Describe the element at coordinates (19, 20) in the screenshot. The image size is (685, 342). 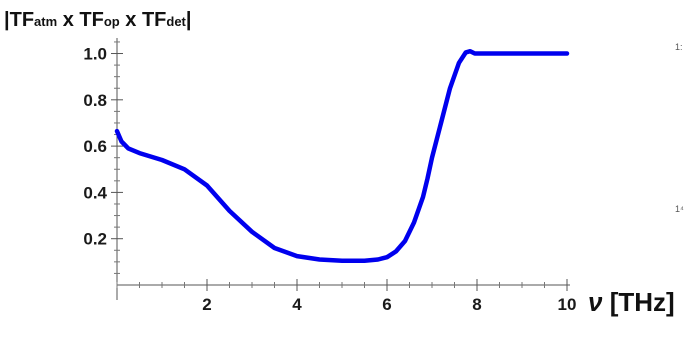
I see `title-prefix: |TF` at that location.